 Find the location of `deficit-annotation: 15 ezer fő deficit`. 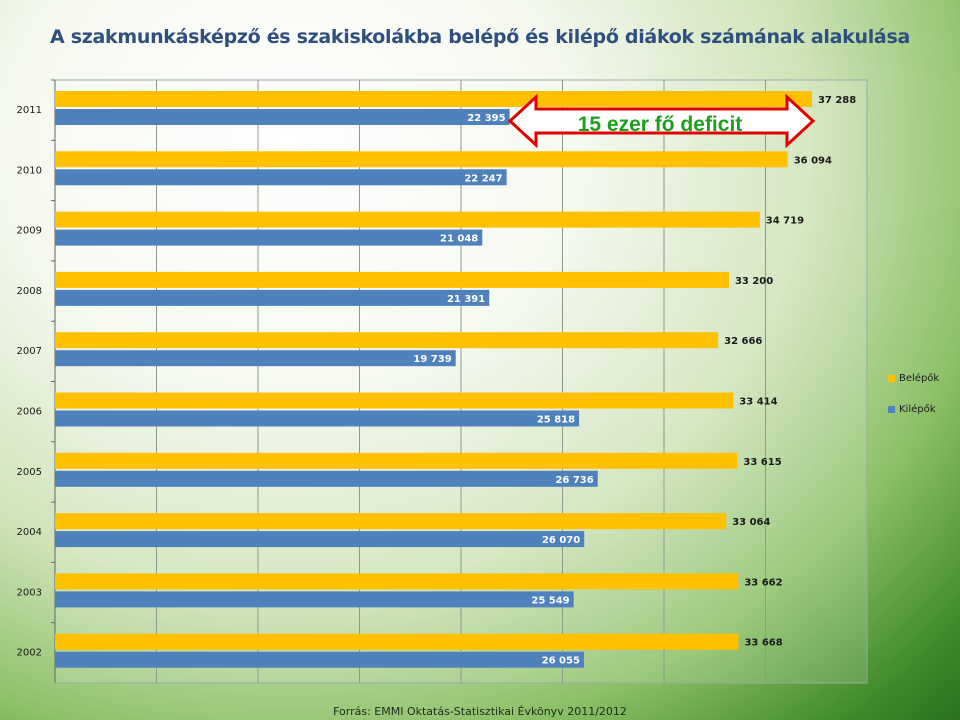

deficit-annotation: 15 ezer fő deficit is located at coordinates (661, 121).